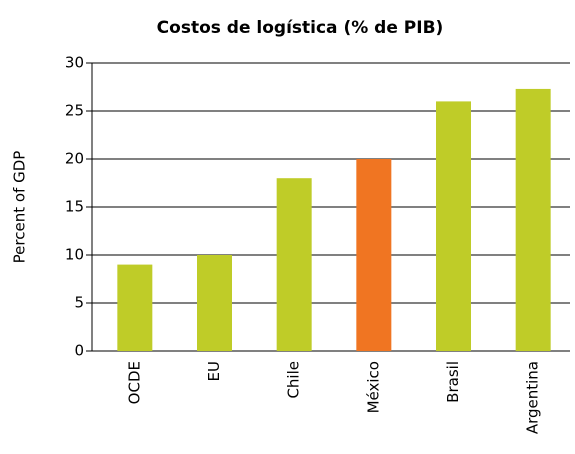  I want to click on x-tick-label: México, so click(373, 387).